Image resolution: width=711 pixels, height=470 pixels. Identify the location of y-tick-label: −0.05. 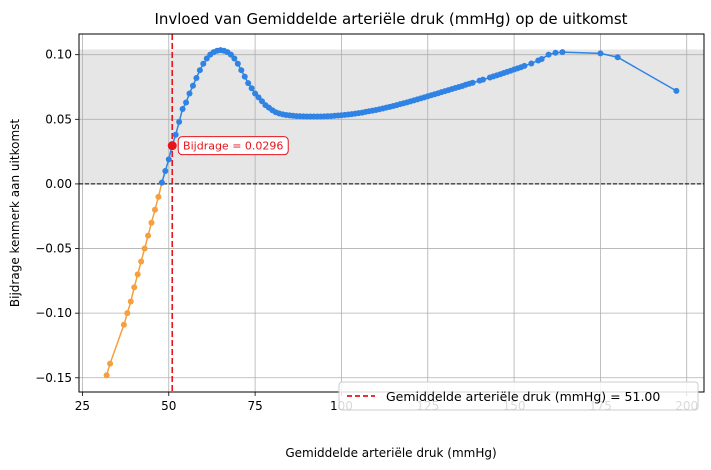
(53, 249).